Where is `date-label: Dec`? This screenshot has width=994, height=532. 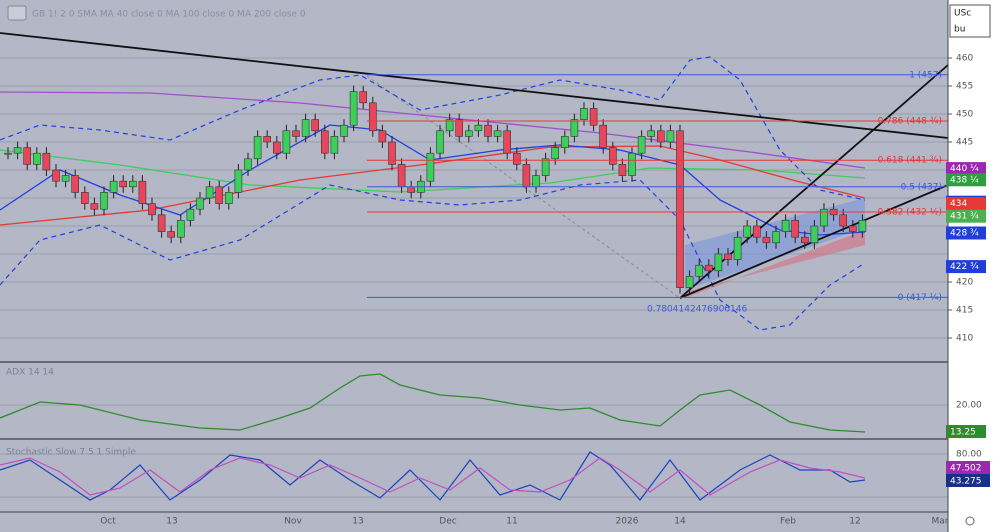
date-label: Dec is located at coordinates (447, 522).